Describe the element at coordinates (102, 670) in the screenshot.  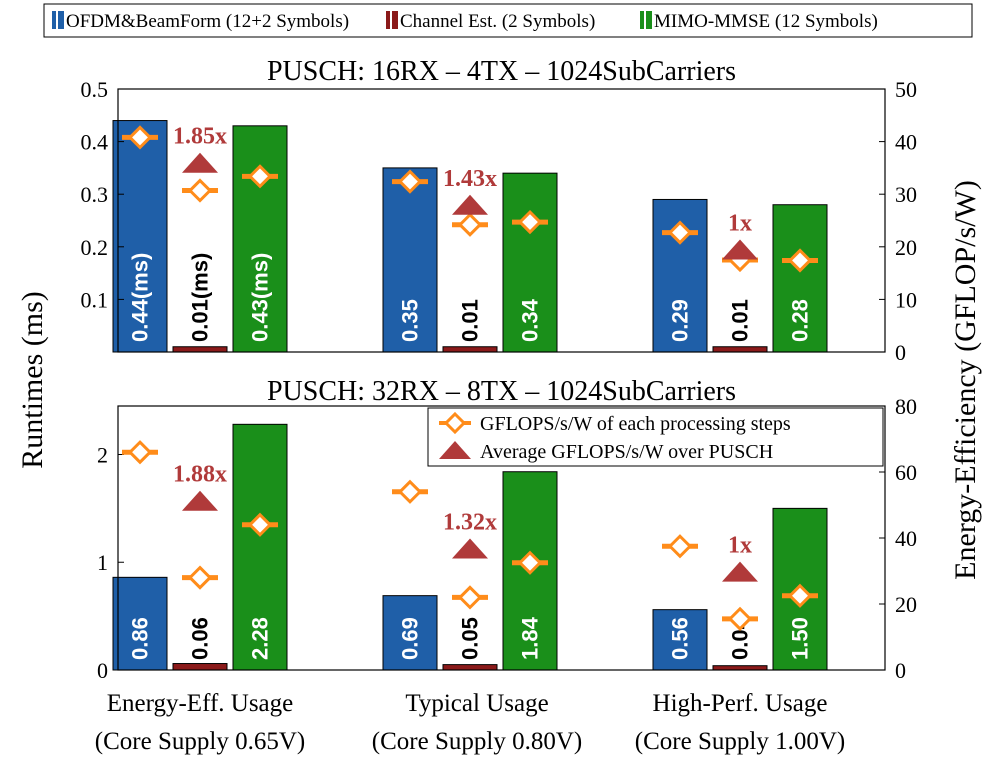
I see `y-tick-label: 0` at that location.